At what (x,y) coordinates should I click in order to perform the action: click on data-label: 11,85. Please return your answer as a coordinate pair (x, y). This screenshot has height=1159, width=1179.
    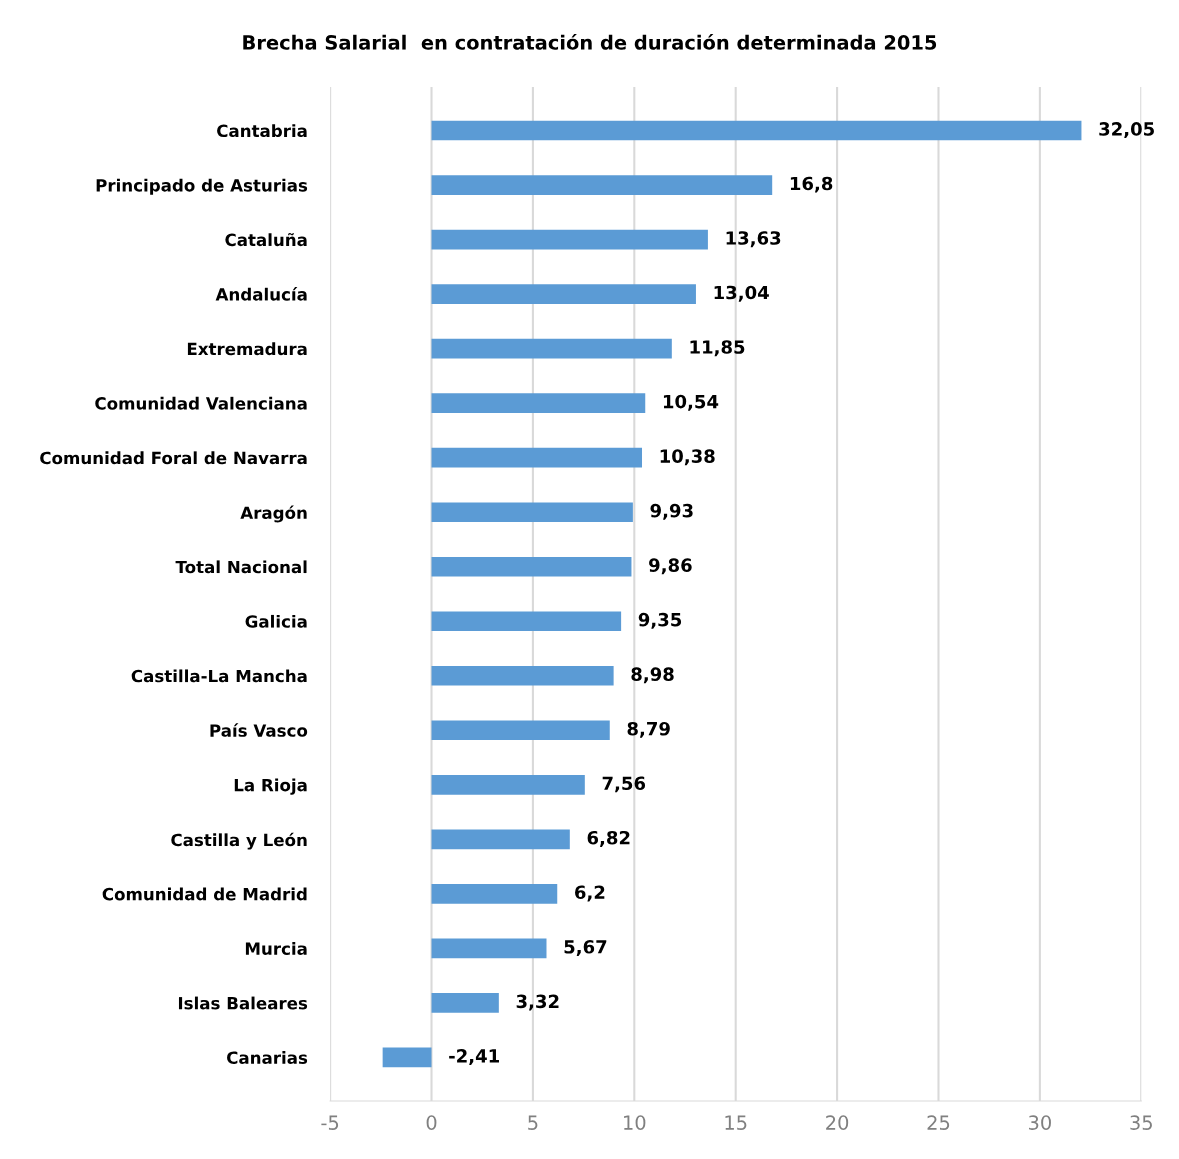
    Looking at the image, I should click on (717, 348).